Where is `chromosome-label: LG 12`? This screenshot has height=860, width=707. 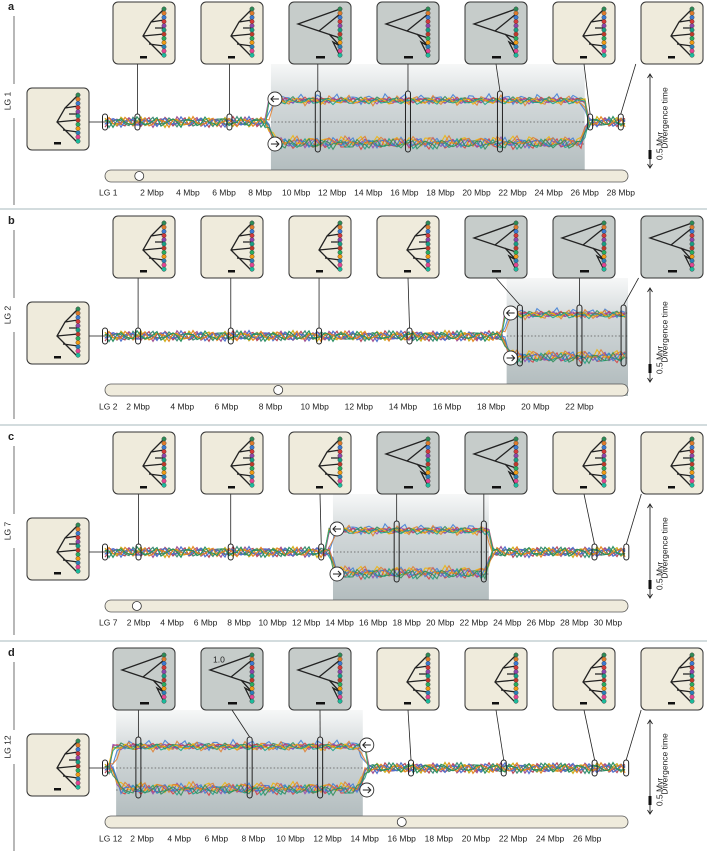 chromosome-label: LG 12 is located at coordinates (7, 746).